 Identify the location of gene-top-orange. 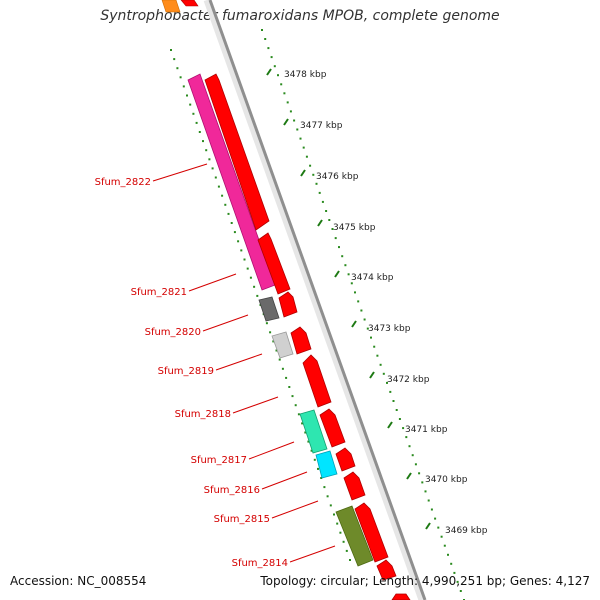
(171, 6).